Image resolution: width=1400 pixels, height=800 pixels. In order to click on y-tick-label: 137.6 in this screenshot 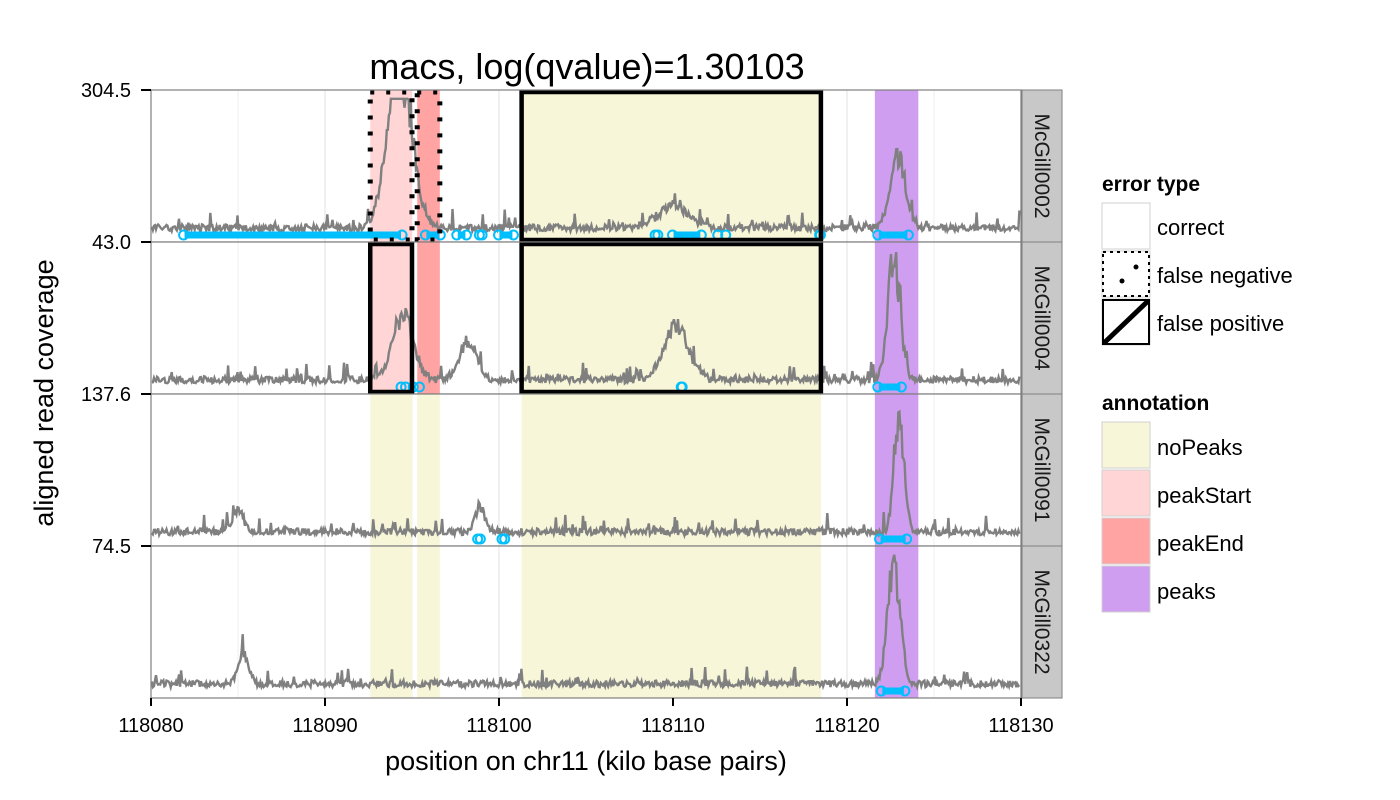, I will do `click(106, 395)`.